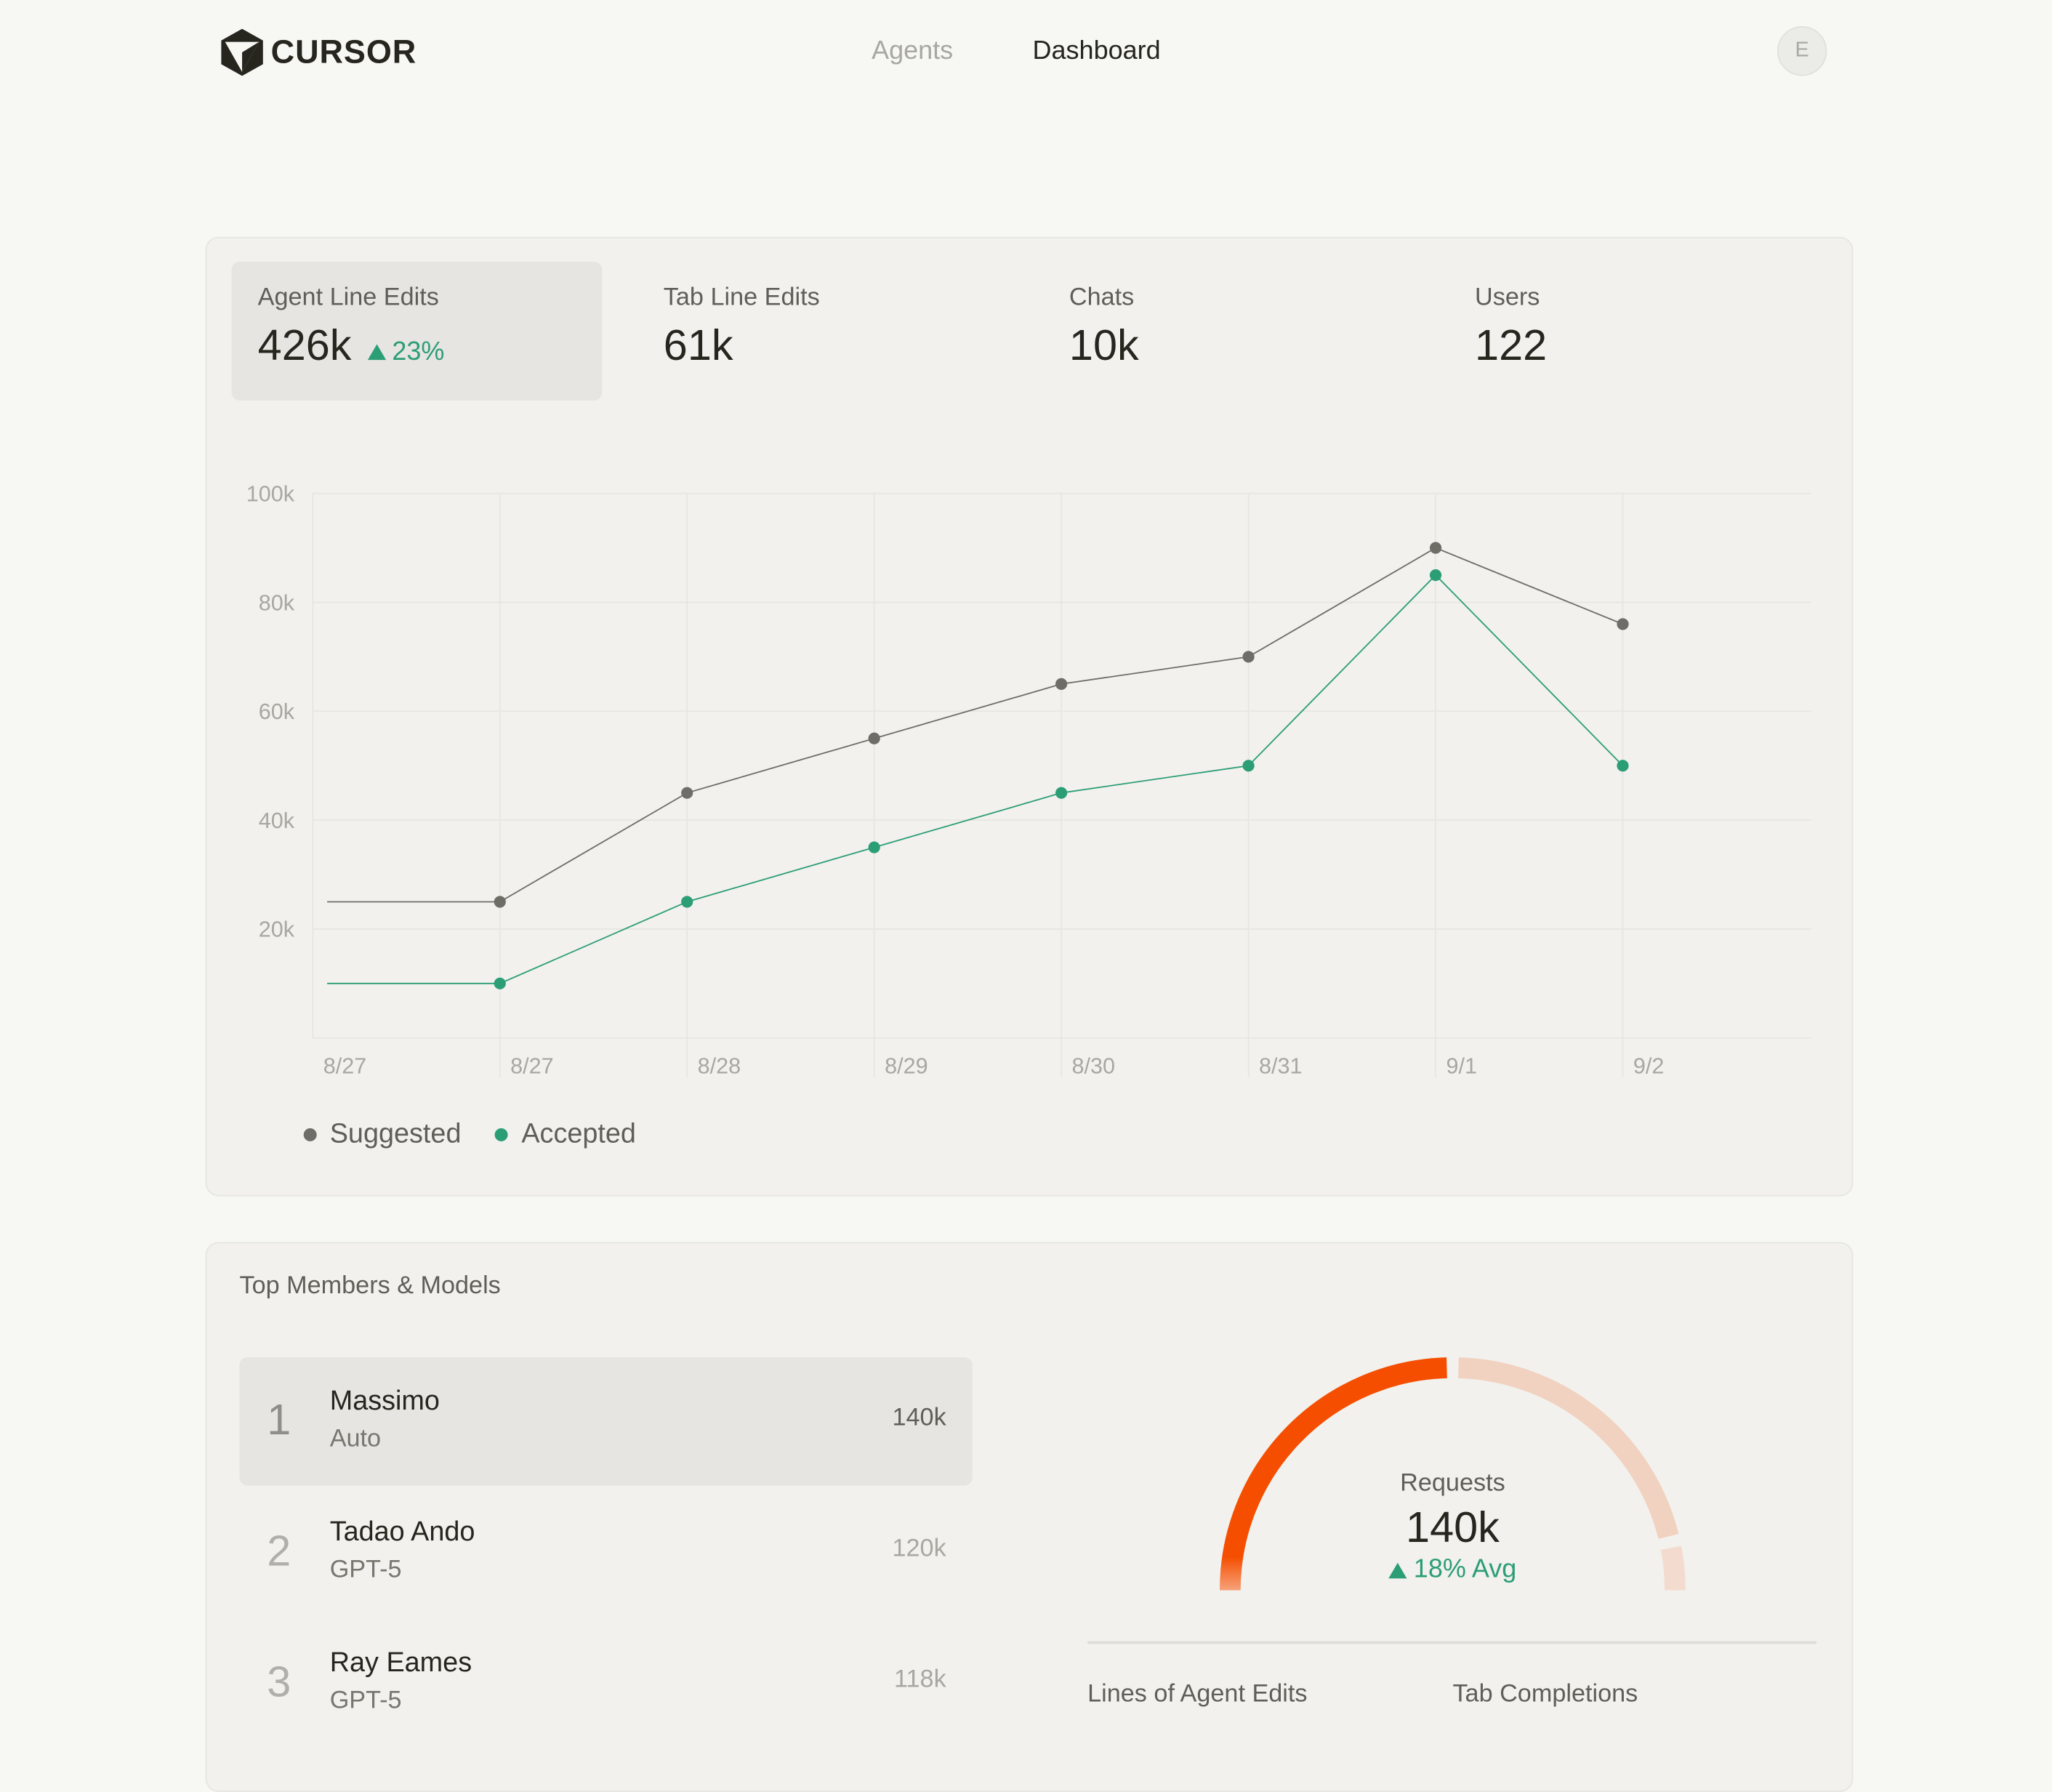  Describe the element at coordinates (1197, 1694) in the screenshot. I see `metric-label: Lines of Agent Edits` at that location.